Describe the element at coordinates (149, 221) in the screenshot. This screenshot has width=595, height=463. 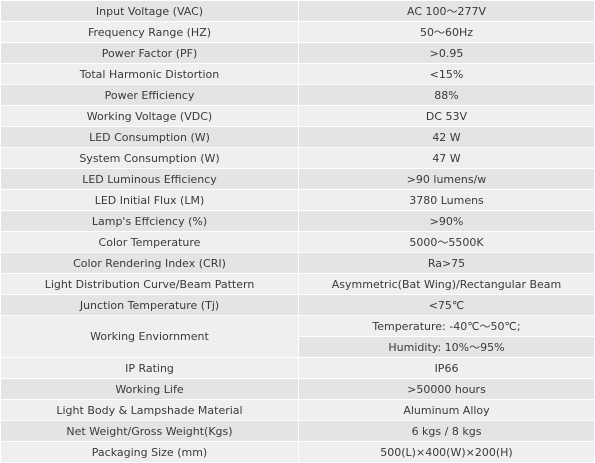
I see `spec-label: Lamp's Effciency (%)` at that location.